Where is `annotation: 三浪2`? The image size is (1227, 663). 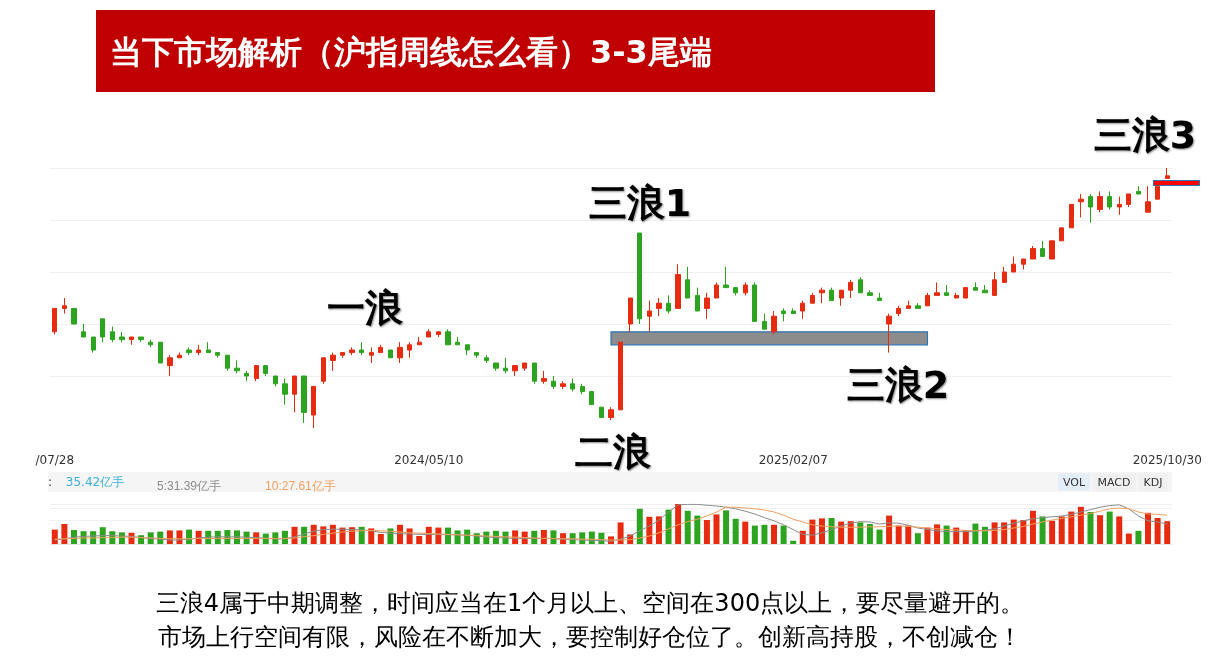 annotation: 三浪2 is located at coordinates (898, 385).